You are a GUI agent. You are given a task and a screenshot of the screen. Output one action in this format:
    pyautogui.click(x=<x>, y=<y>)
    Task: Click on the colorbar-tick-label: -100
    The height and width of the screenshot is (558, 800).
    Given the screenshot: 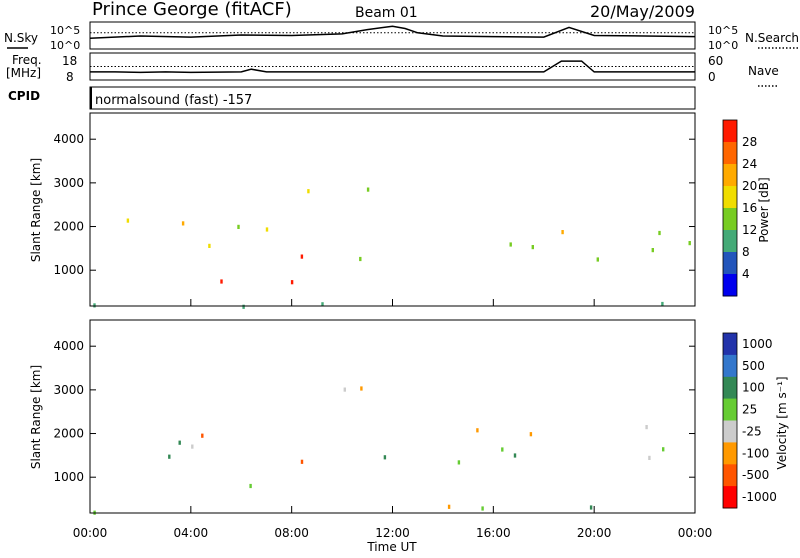 What is the action you would take?
    pyautogui.click(x=755, y=453)
    